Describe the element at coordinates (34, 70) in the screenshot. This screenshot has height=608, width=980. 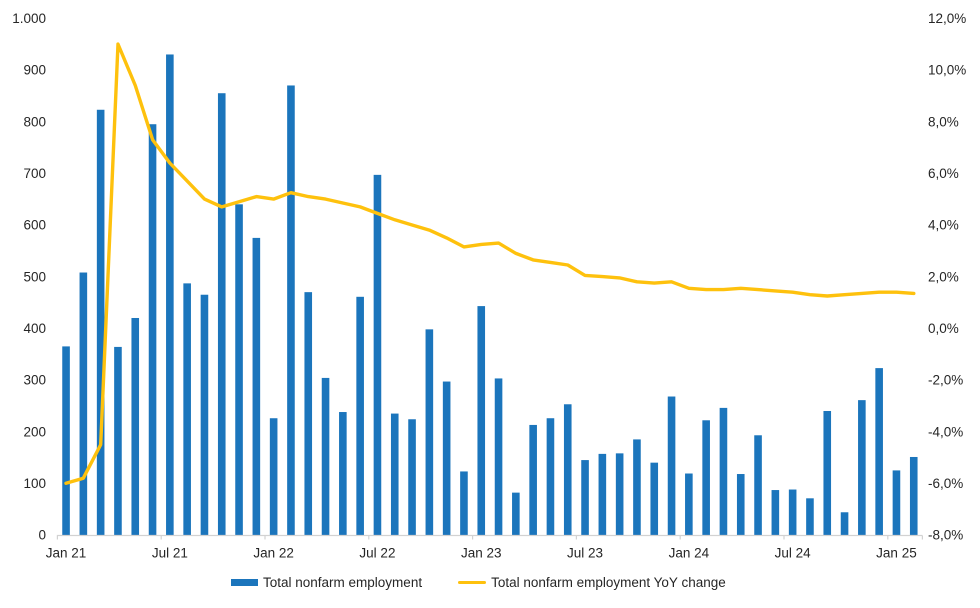
I see `svg-text: 900` at that location.